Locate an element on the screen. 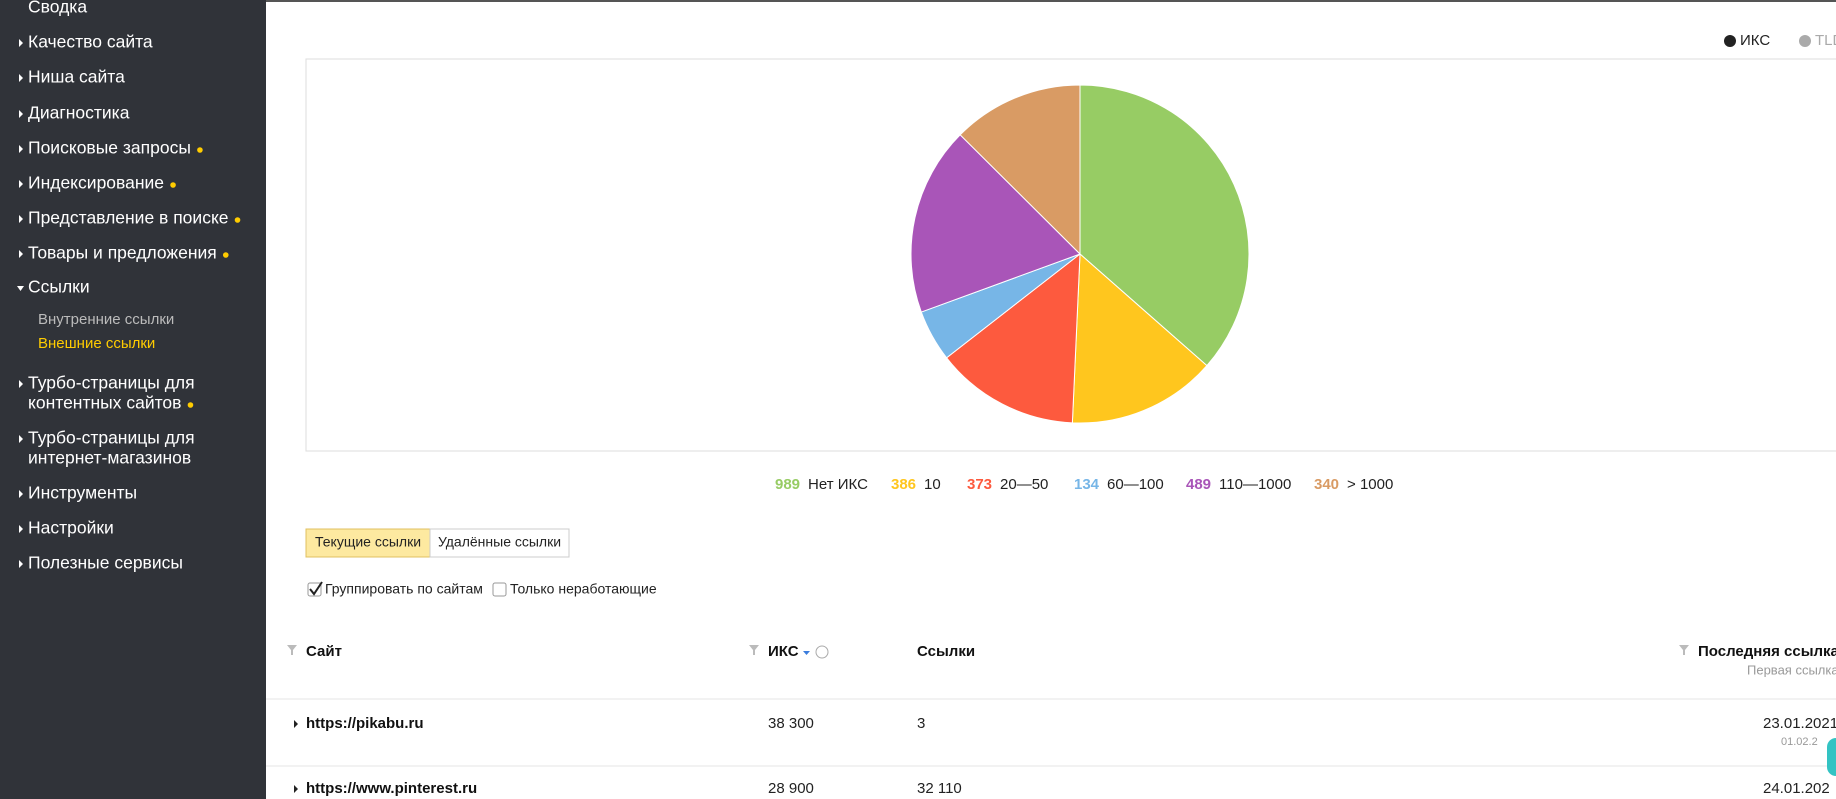 The image size is (1836, 799). nav-item: Ниша сайта is located at coordinates (76, 77).